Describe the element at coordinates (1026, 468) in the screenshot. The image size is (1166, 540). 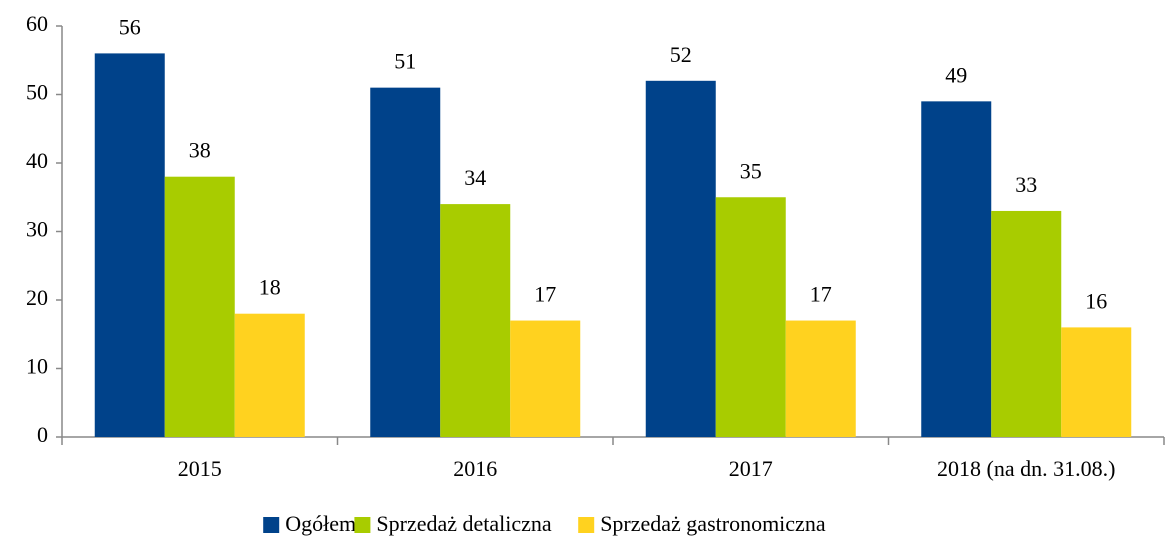
I see `x-tick-label: 2018 (na dn. 31.08.)` at that location.